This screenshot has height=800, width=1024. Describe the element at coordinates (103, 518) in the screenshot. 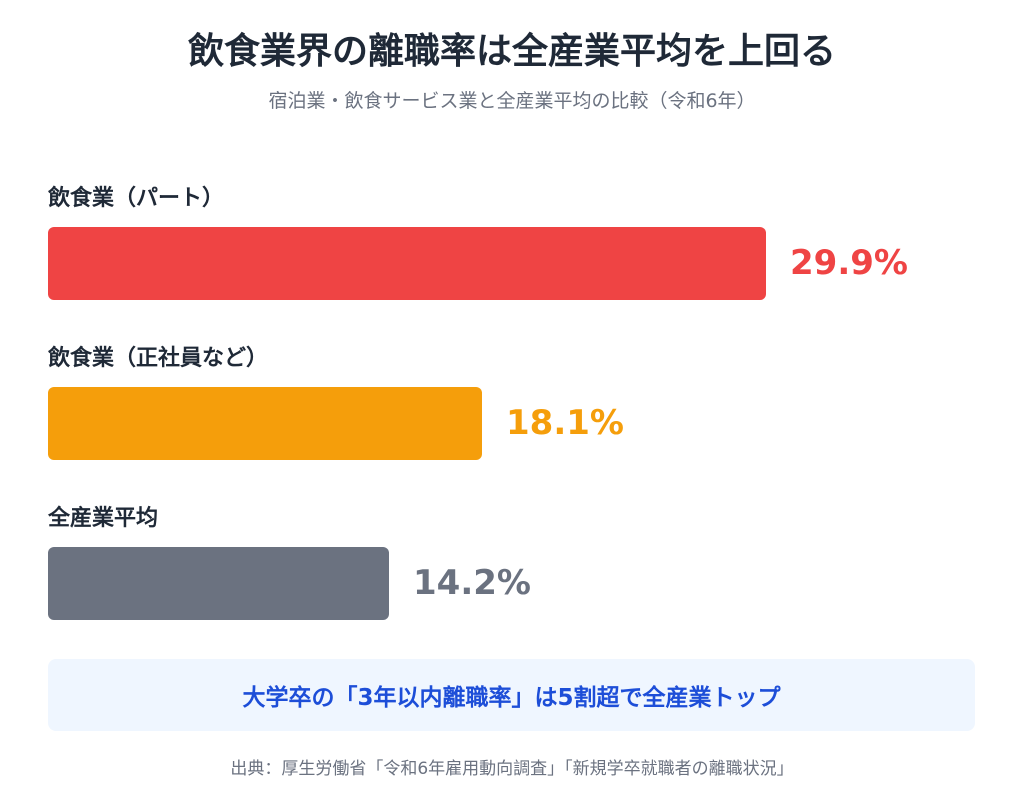

I see `bar-label: 全産業平均` at that location.